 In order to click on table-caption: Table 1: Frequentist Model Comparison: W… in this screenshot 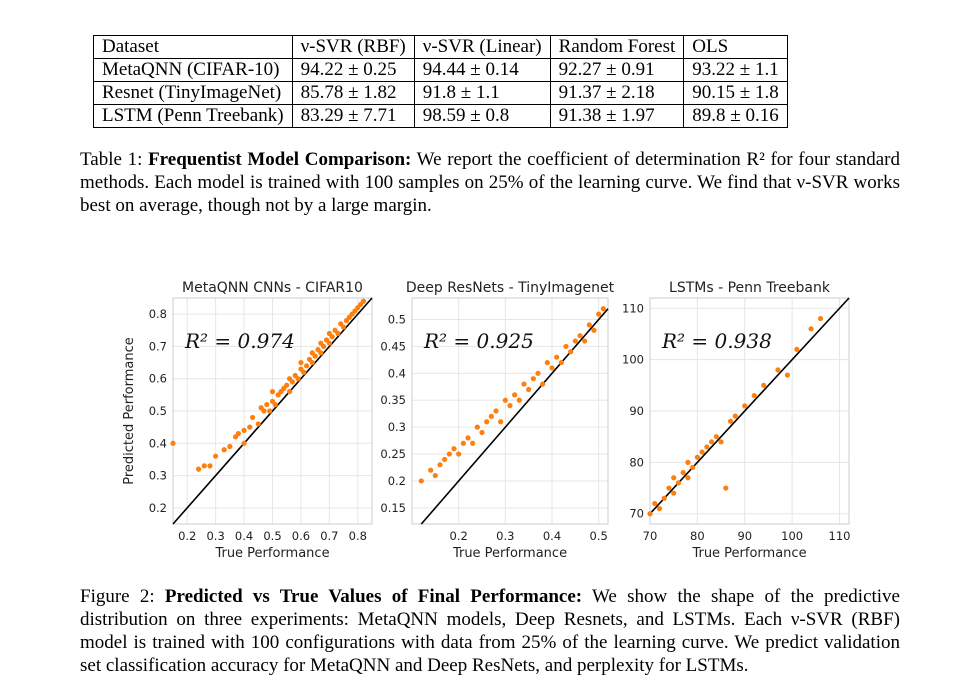, I will do `click(490, 182)`.